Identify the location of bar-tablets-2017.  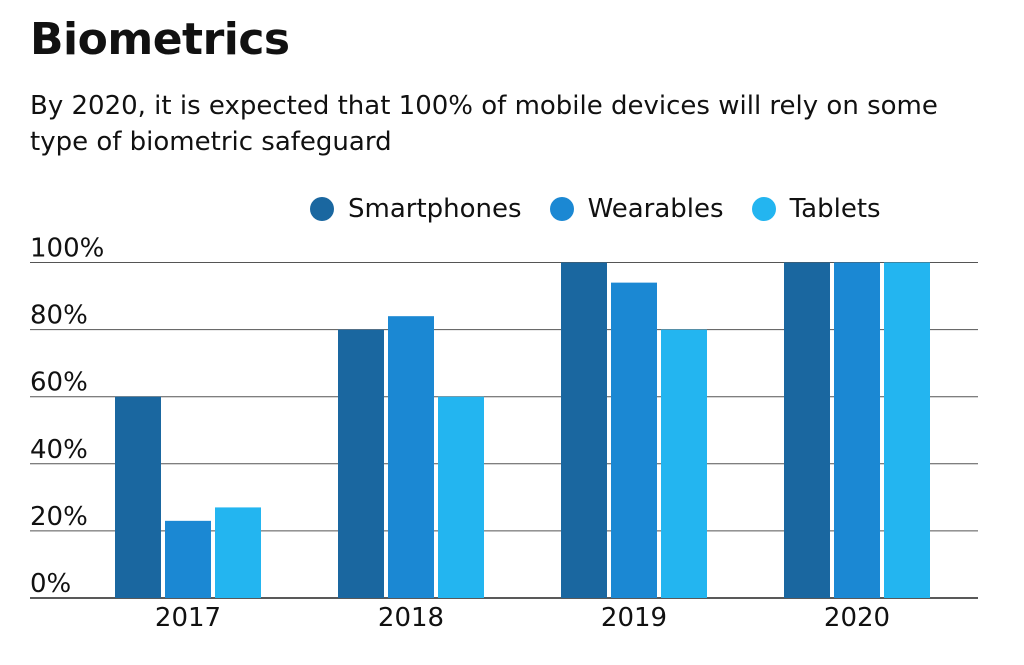
(238, 552).